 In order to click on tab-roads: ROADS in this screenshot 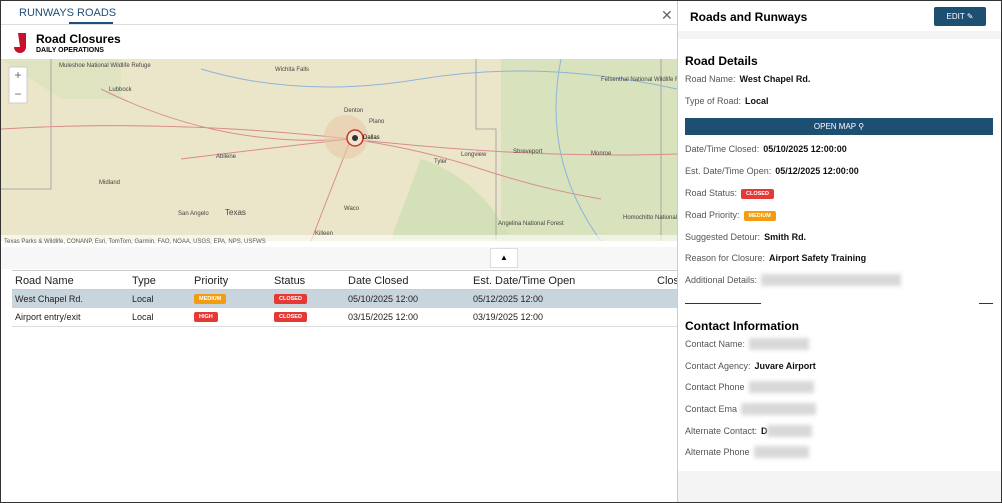, I will do `click(96, 13)`.